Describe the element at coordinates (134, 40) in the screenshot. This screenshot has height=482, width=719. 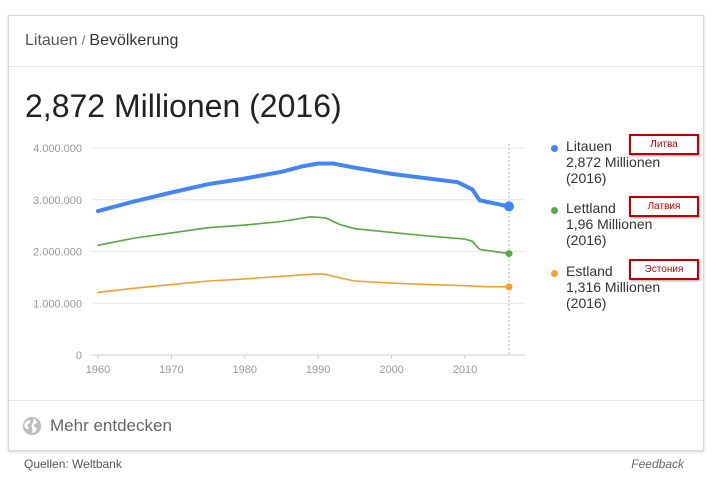
I see `breadcrumb-current: Bevölkerung` at that location.